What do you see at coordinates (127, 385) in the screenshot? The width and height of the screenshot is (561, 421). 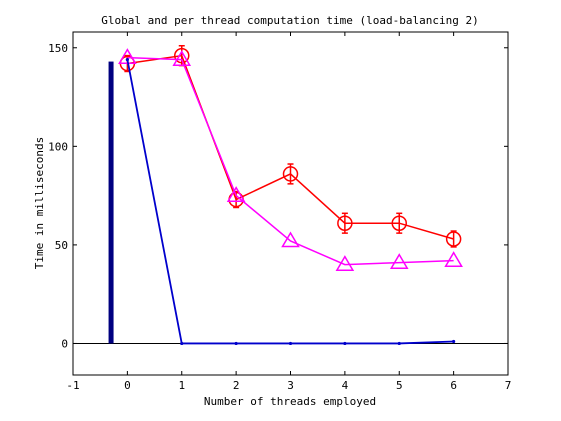 I see `x-tick-label: 0` at bounding box center [127, 385].